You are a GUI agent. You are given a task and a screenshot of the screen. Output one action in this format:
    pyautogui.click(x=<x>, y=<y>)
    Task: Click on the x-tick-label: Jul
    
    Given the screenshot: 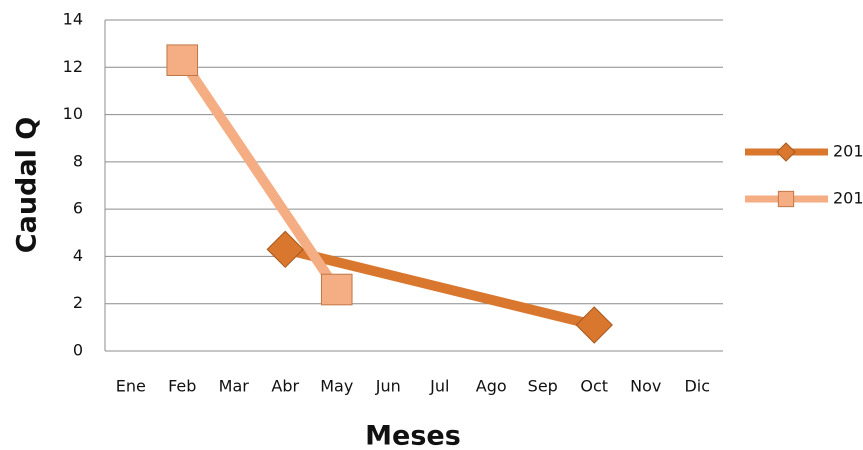 What is the action you would take?
    pyautogui.click(x=439, y=386)
    